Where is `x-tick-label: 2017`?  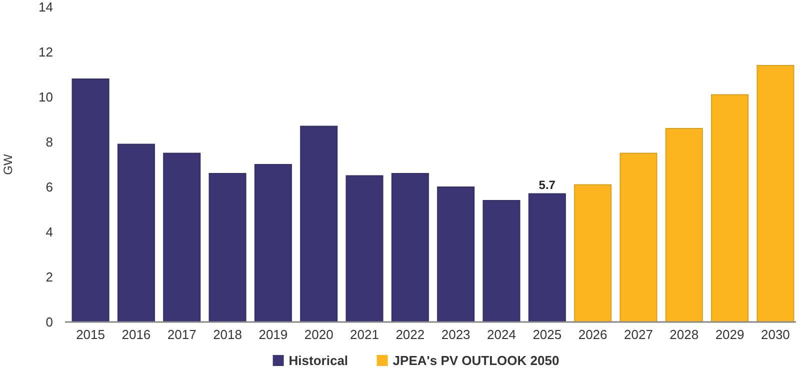
x-tick-label: 2017 is located at coordinates (181, 334).